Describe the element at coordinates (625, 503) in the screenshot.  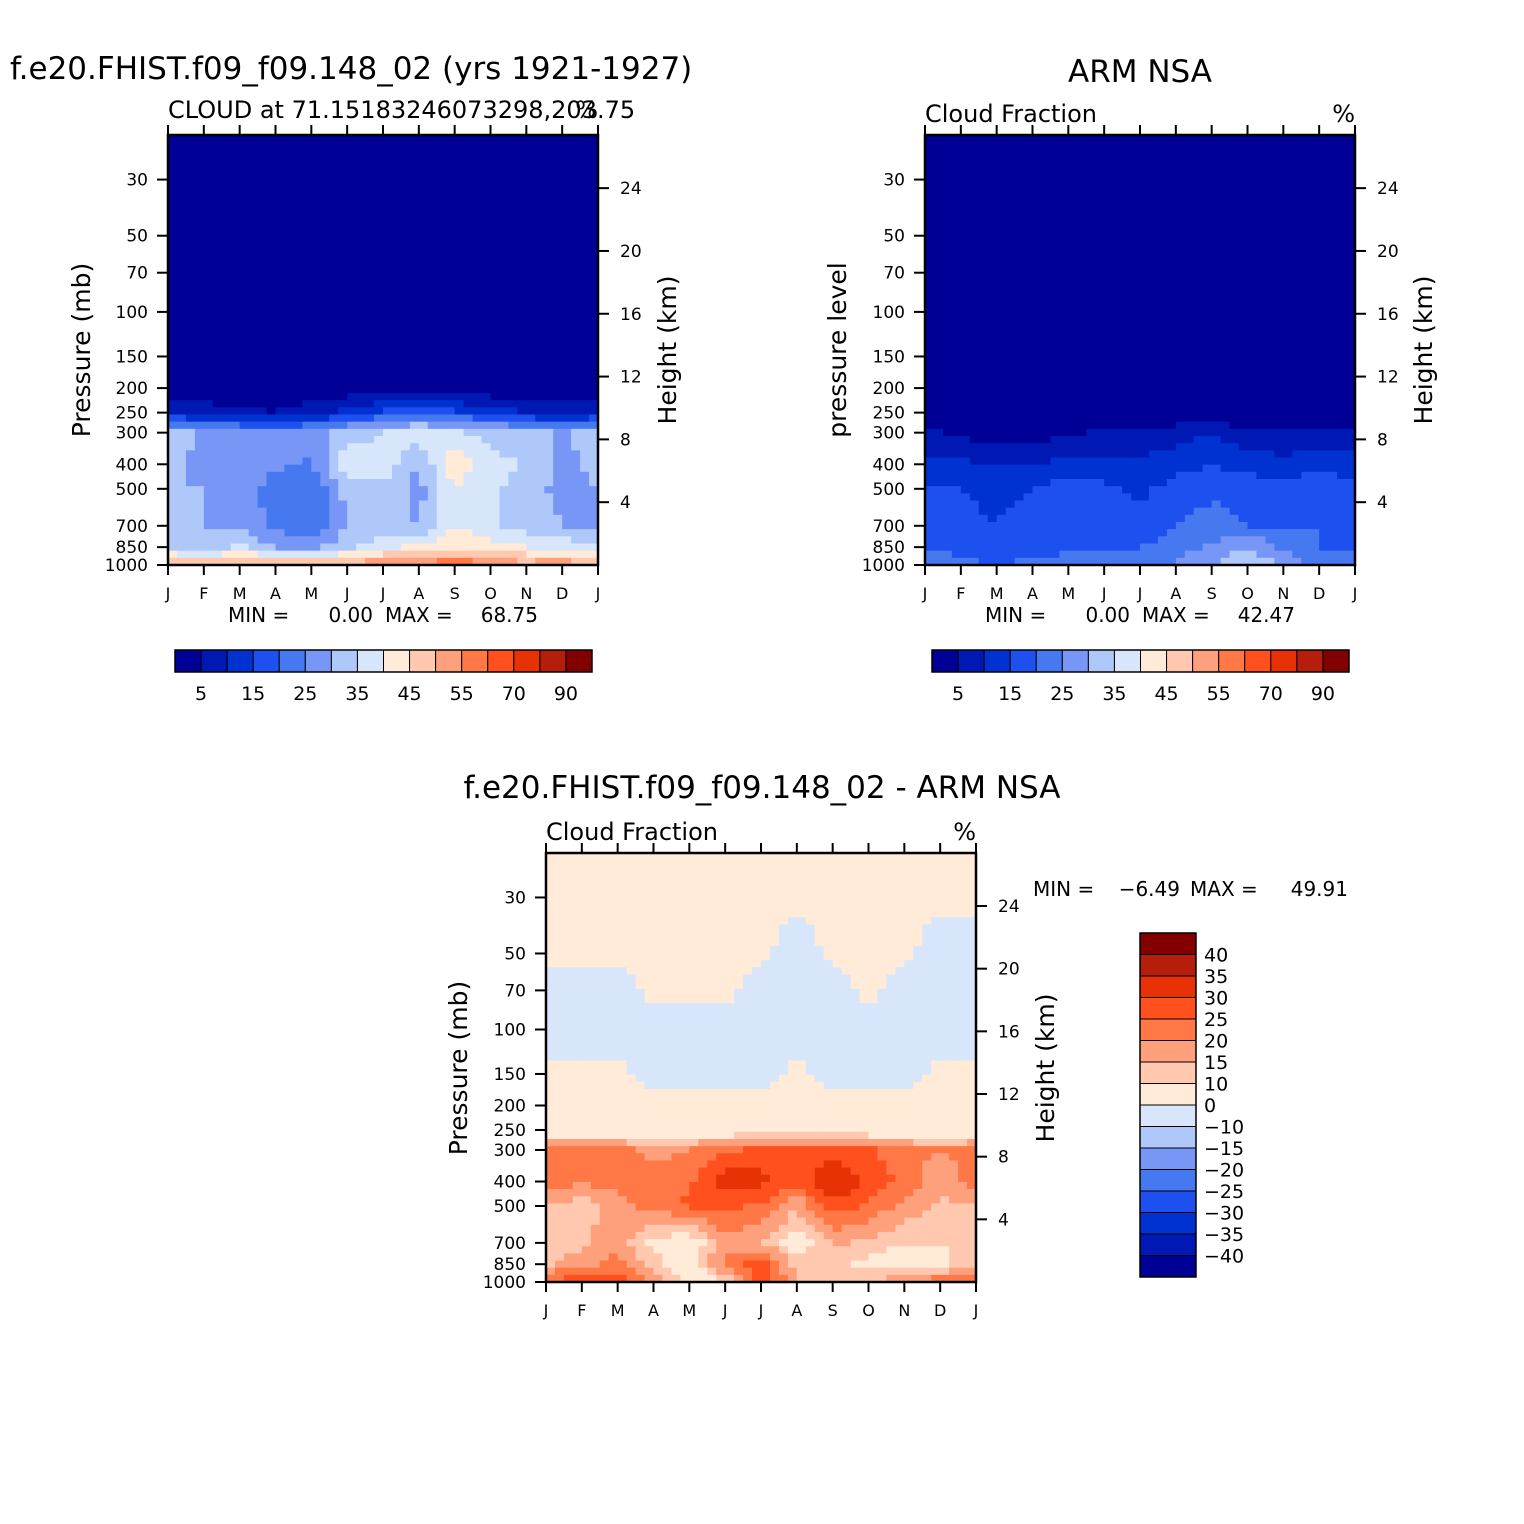
I see `model-y2-tick-label: 4` at that location.